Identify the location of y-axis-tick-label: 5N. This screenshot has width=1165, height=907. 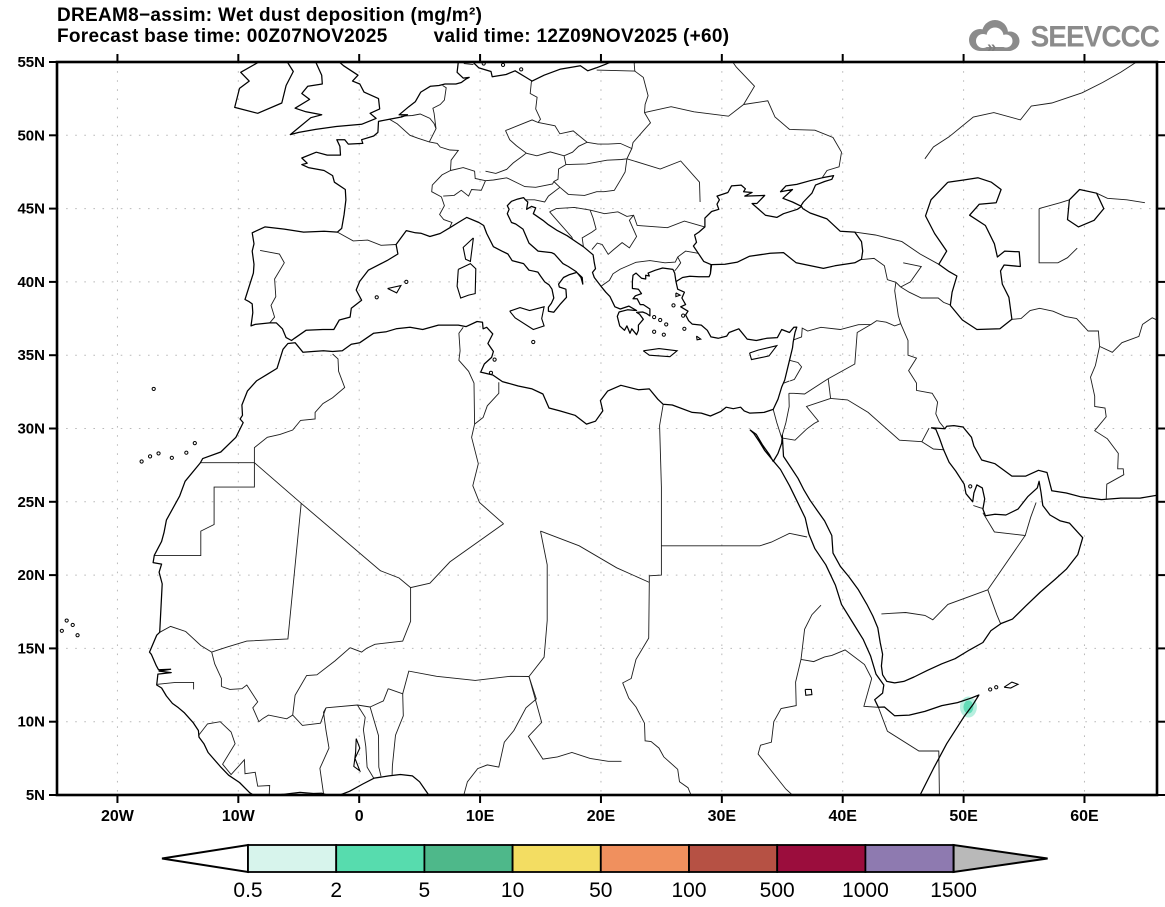
(35, 795).